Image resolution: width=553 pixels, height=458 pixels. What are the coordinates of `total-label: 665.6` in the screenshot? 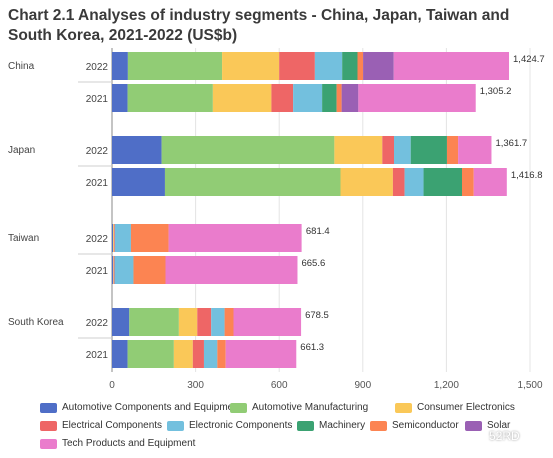 It's located at (313, 263).